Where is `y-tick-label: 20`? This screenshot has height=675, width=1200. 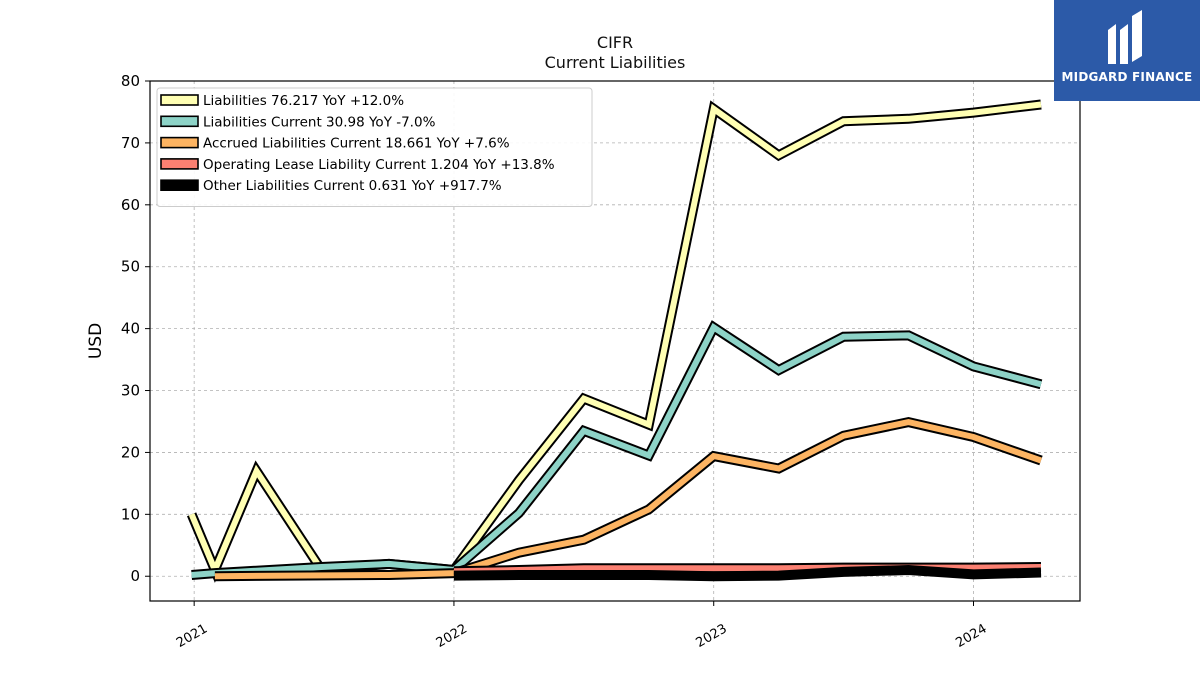 y-tick-label: 20 is located at coordinates (130, 452).